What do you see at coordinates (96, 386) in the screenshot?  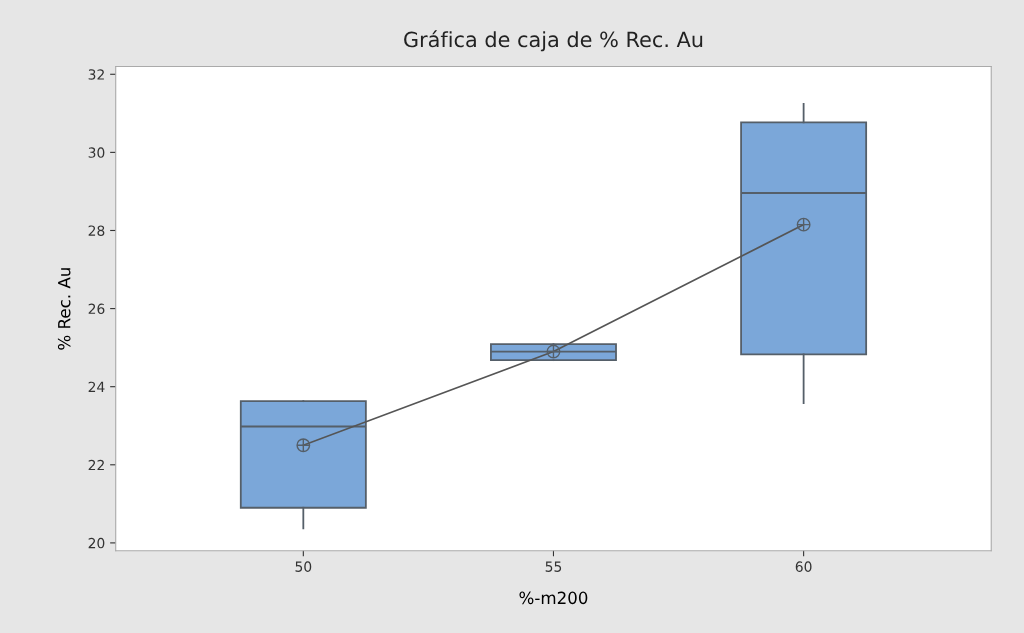 I see `y-tick-label: 24` at bounding box center [96, 386].